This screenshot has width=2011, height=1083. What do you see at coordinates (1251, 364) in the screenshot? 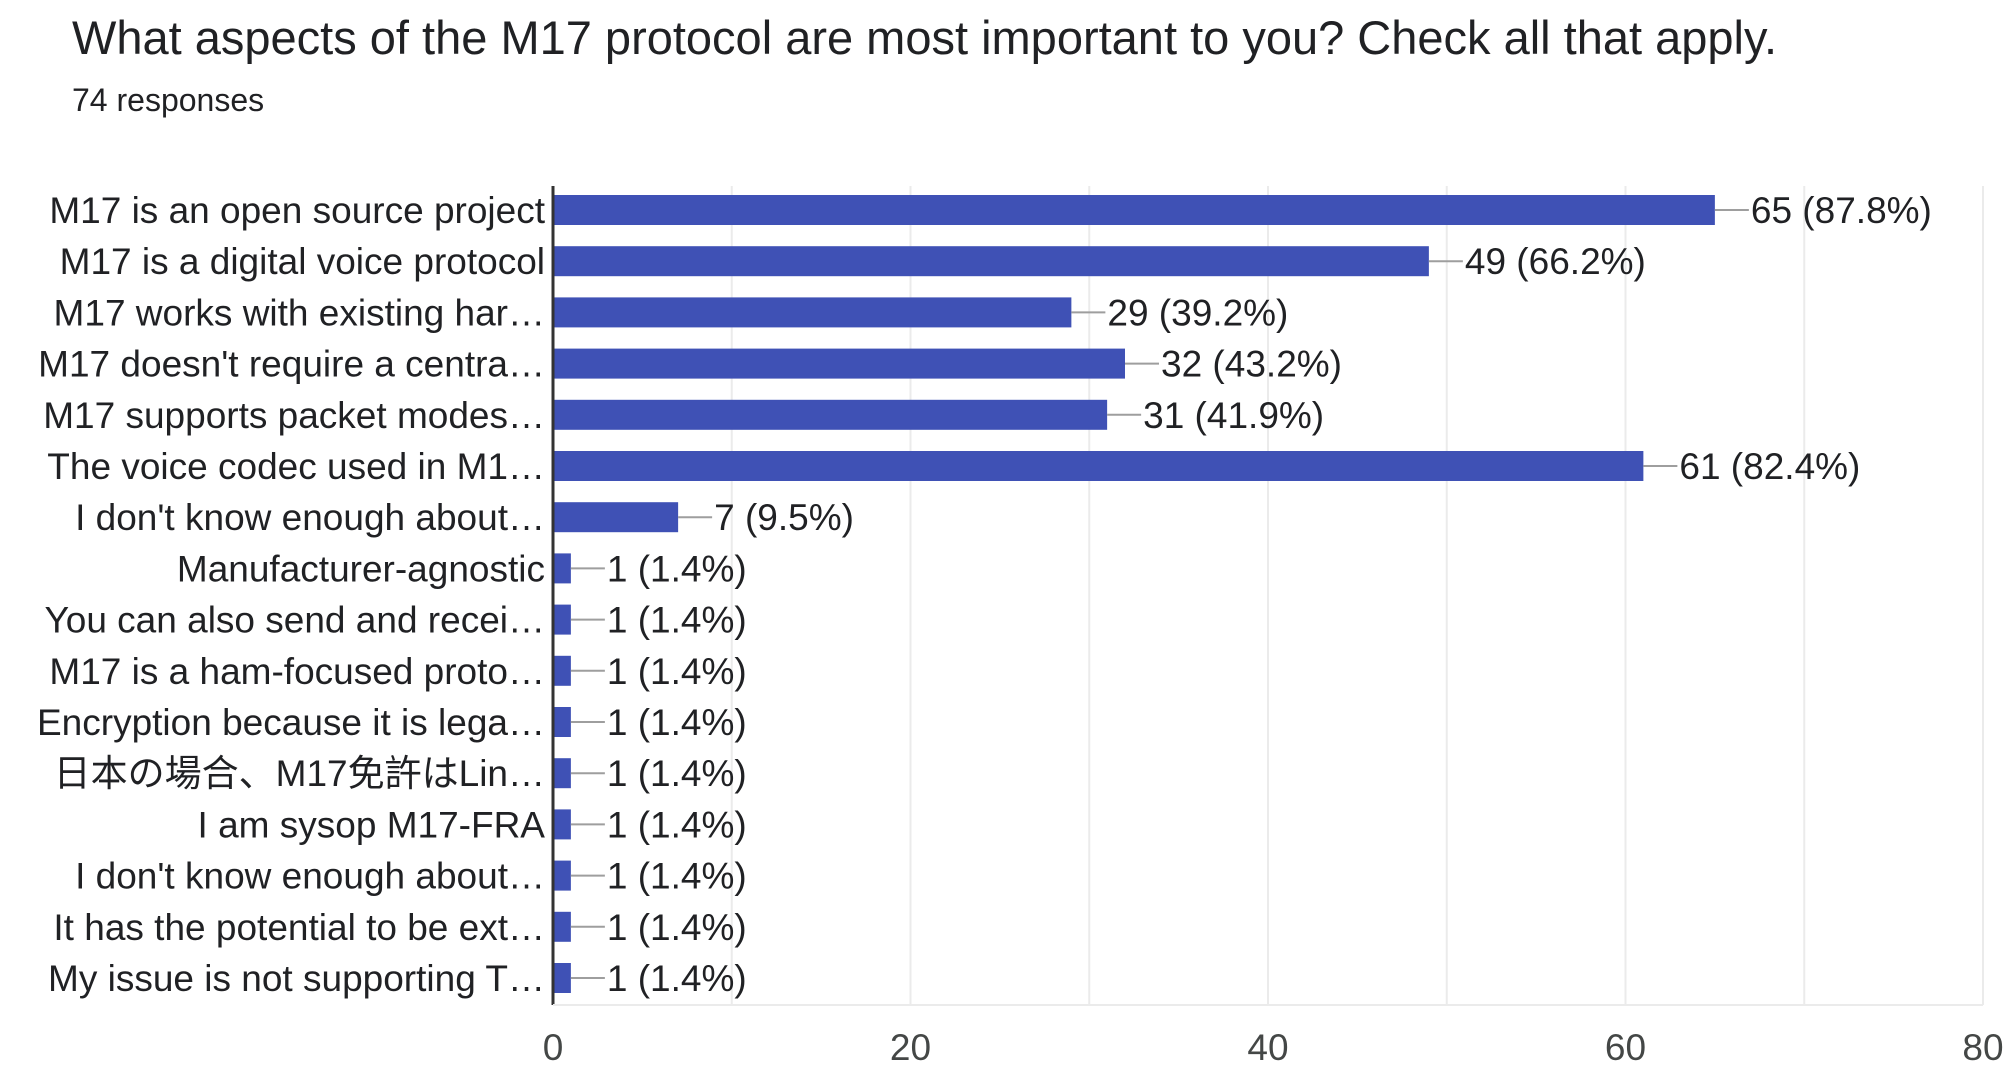
I see `data-label: 32 (43.2%)` at bounding box center [1251, 364].